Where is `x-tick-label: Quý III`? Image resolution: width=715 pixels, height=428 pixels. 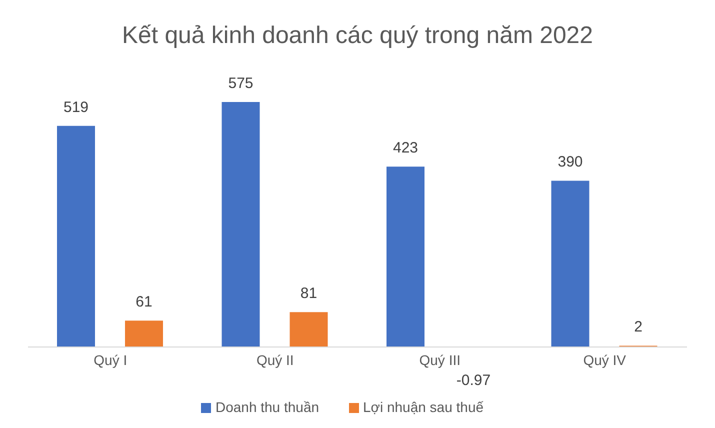 x-tick-label: Quý III is located at coordinates (439, 360).